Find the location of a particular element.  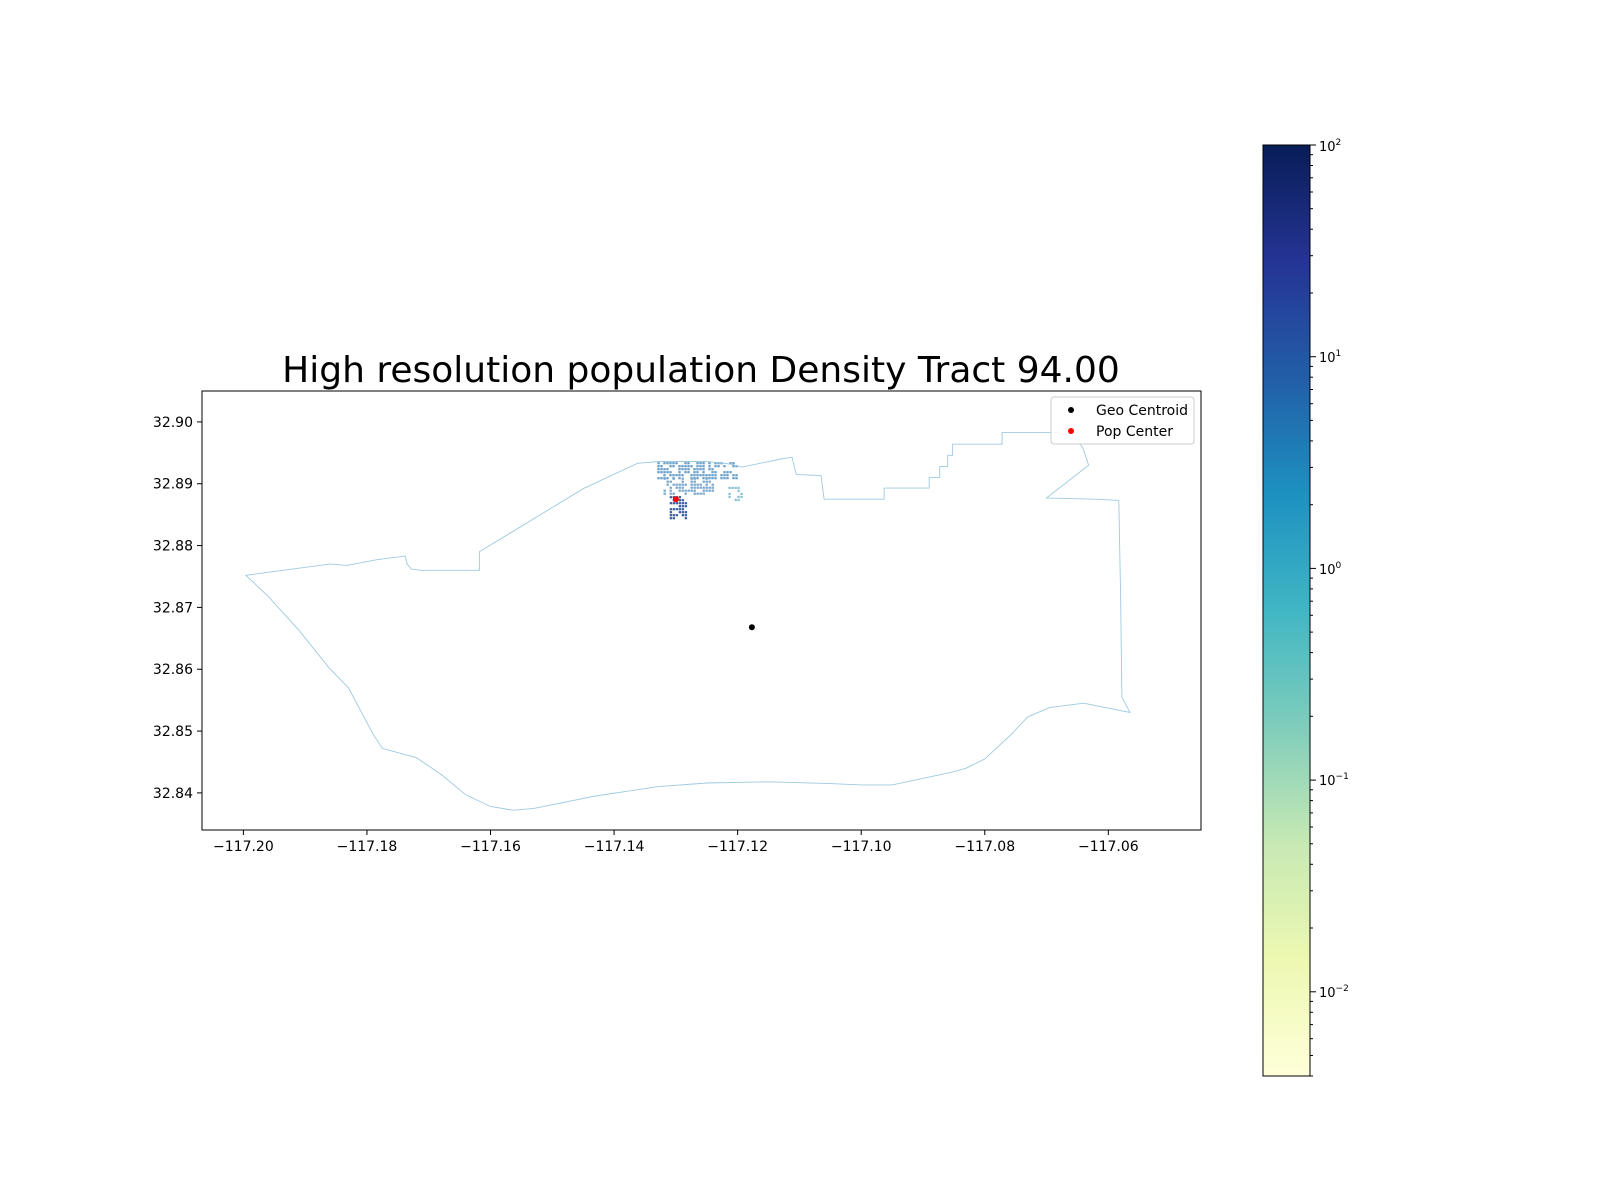

x-tick-label: −117.08 is located at coordinates (984, 847).